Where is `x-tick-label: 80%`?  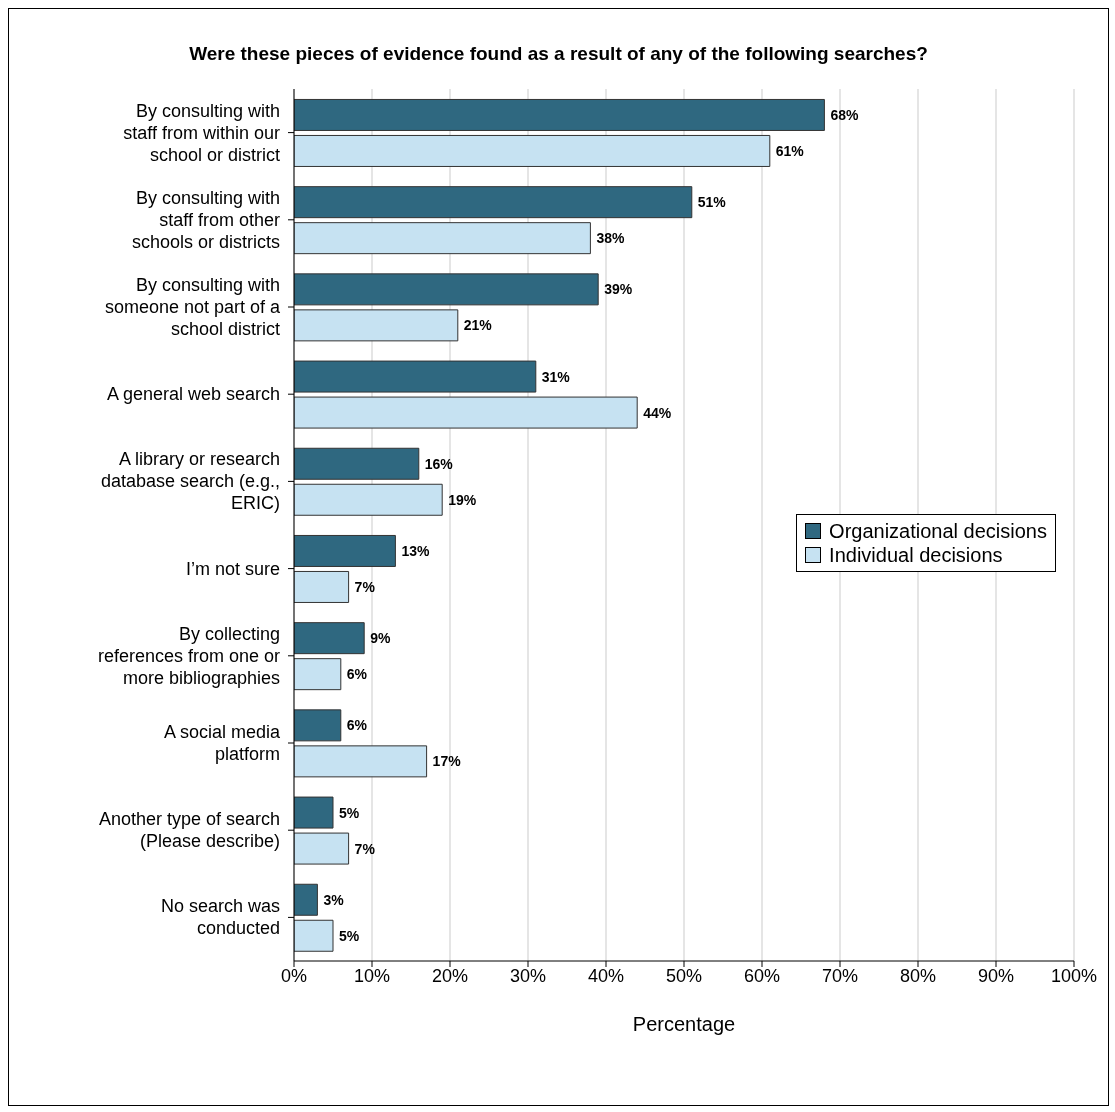 x-tick-label: 80% is located at coordinates (918, 975).